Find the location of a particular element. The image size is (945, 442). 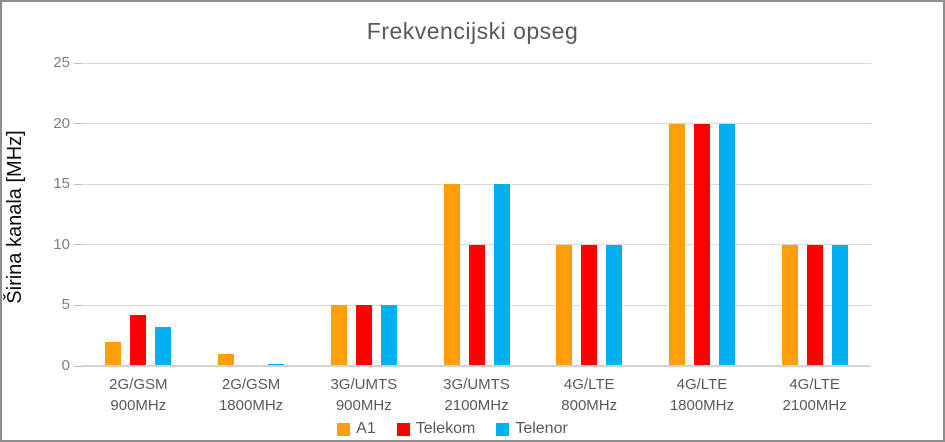

y-tick-label-0: 0 is located at coordinates (65, 365).